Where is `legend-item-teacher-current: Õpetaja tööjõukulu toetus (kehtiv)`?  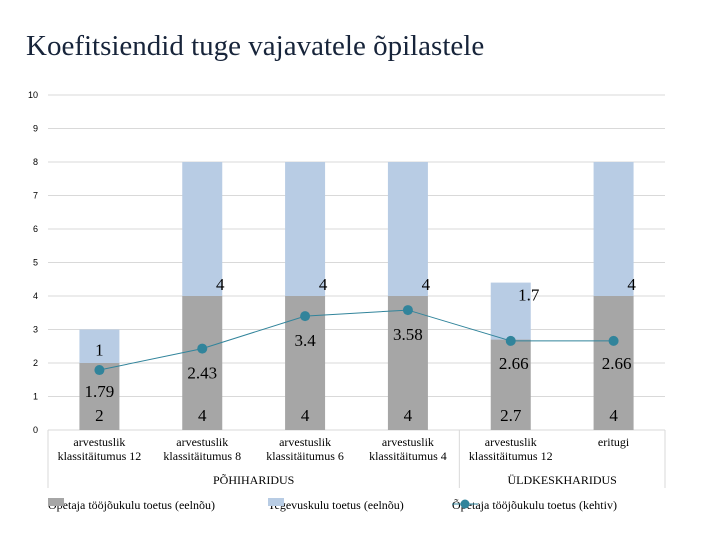 legend-item-teacher-current: Õpetaja tööjõukulu toetus (kehtiv) is located at coordinates (534, 505).